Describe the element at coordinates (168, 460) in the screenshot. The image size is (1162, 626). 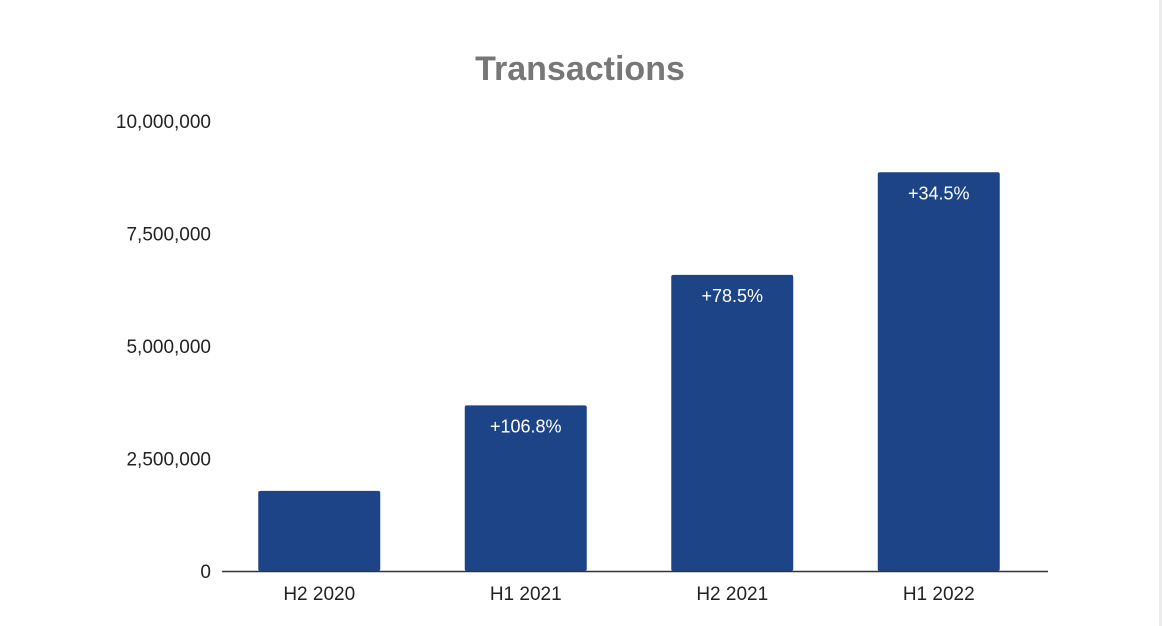
I see `y-tick-label: 2,500,000` at that location.